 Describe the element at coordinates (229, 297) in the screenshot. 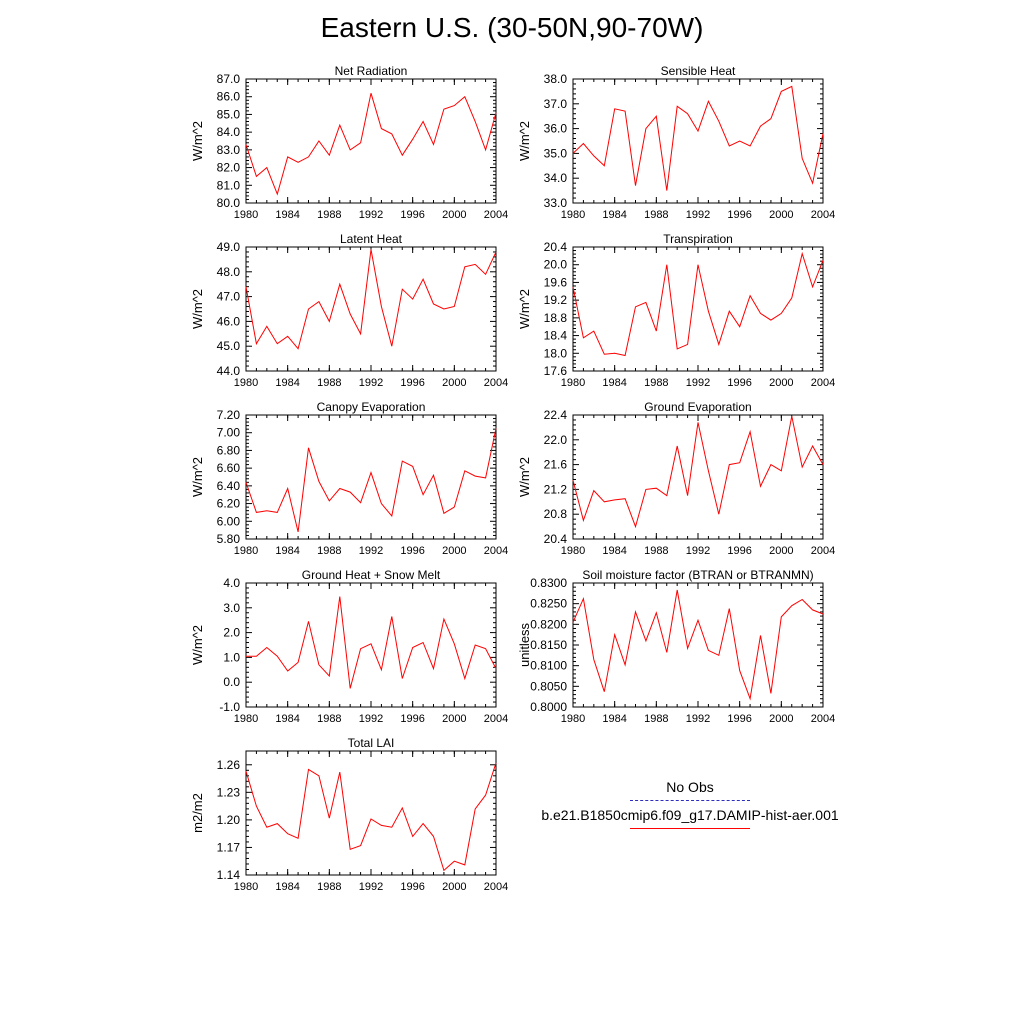

I see `y-tick-label: 47.0` at that location.